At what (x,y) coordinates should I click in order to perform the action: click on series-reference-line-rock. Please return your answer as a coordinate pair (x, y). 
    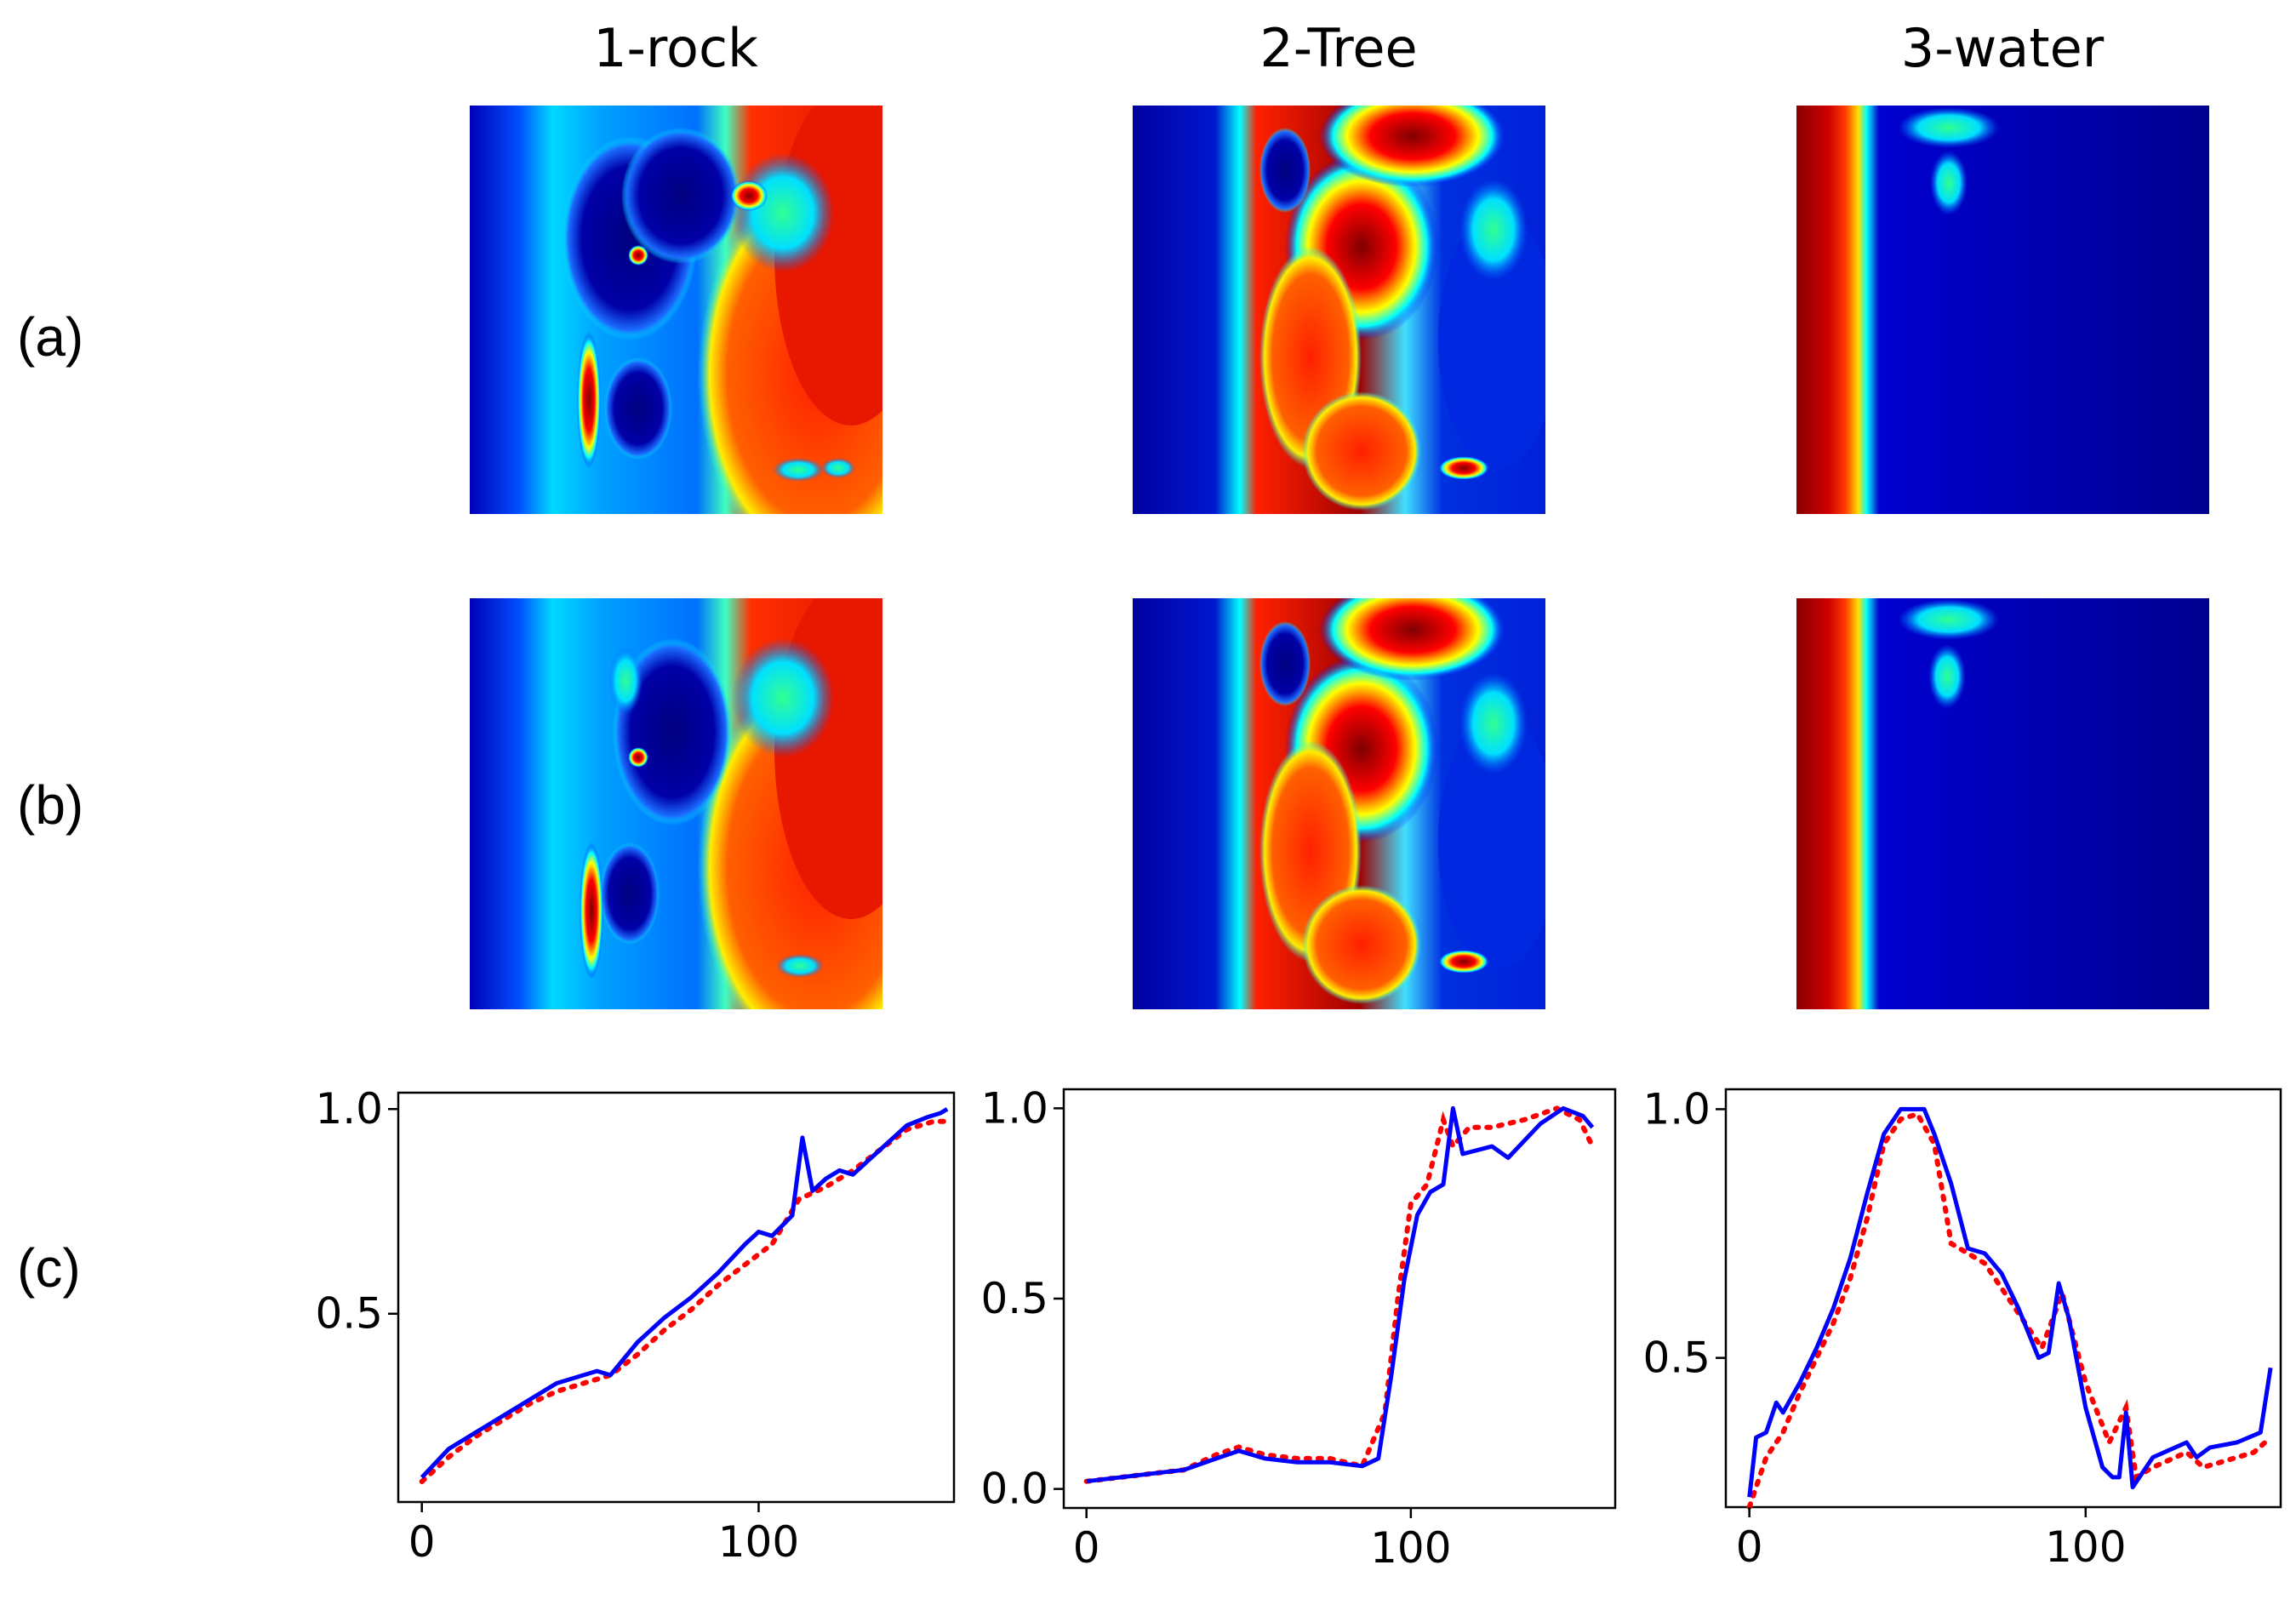
    Looking at the image, I should click on (684, 1293).